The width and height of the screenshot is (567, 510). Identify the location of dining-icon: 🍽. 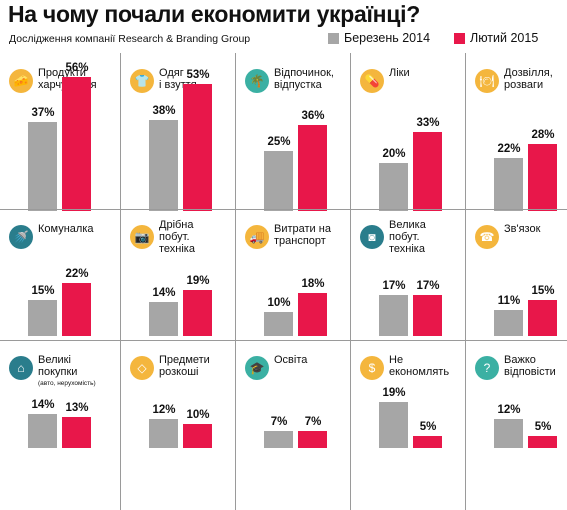
(487, 81).